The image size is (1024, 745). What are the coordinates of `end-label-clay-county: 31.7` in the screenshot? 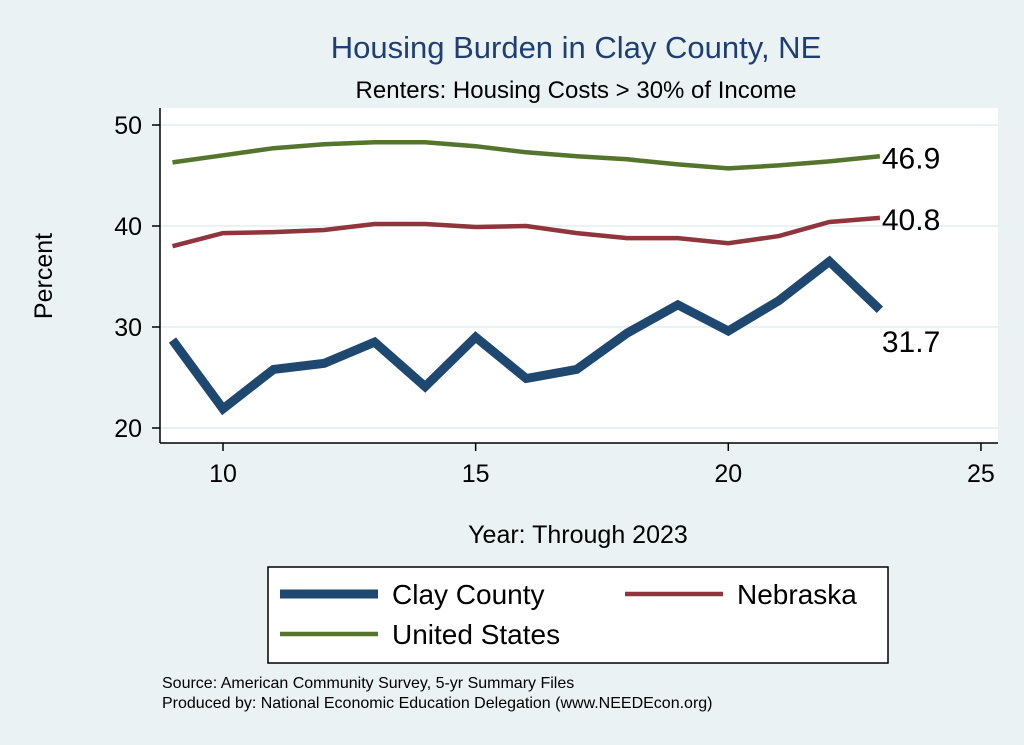 It's located at (911, 342).